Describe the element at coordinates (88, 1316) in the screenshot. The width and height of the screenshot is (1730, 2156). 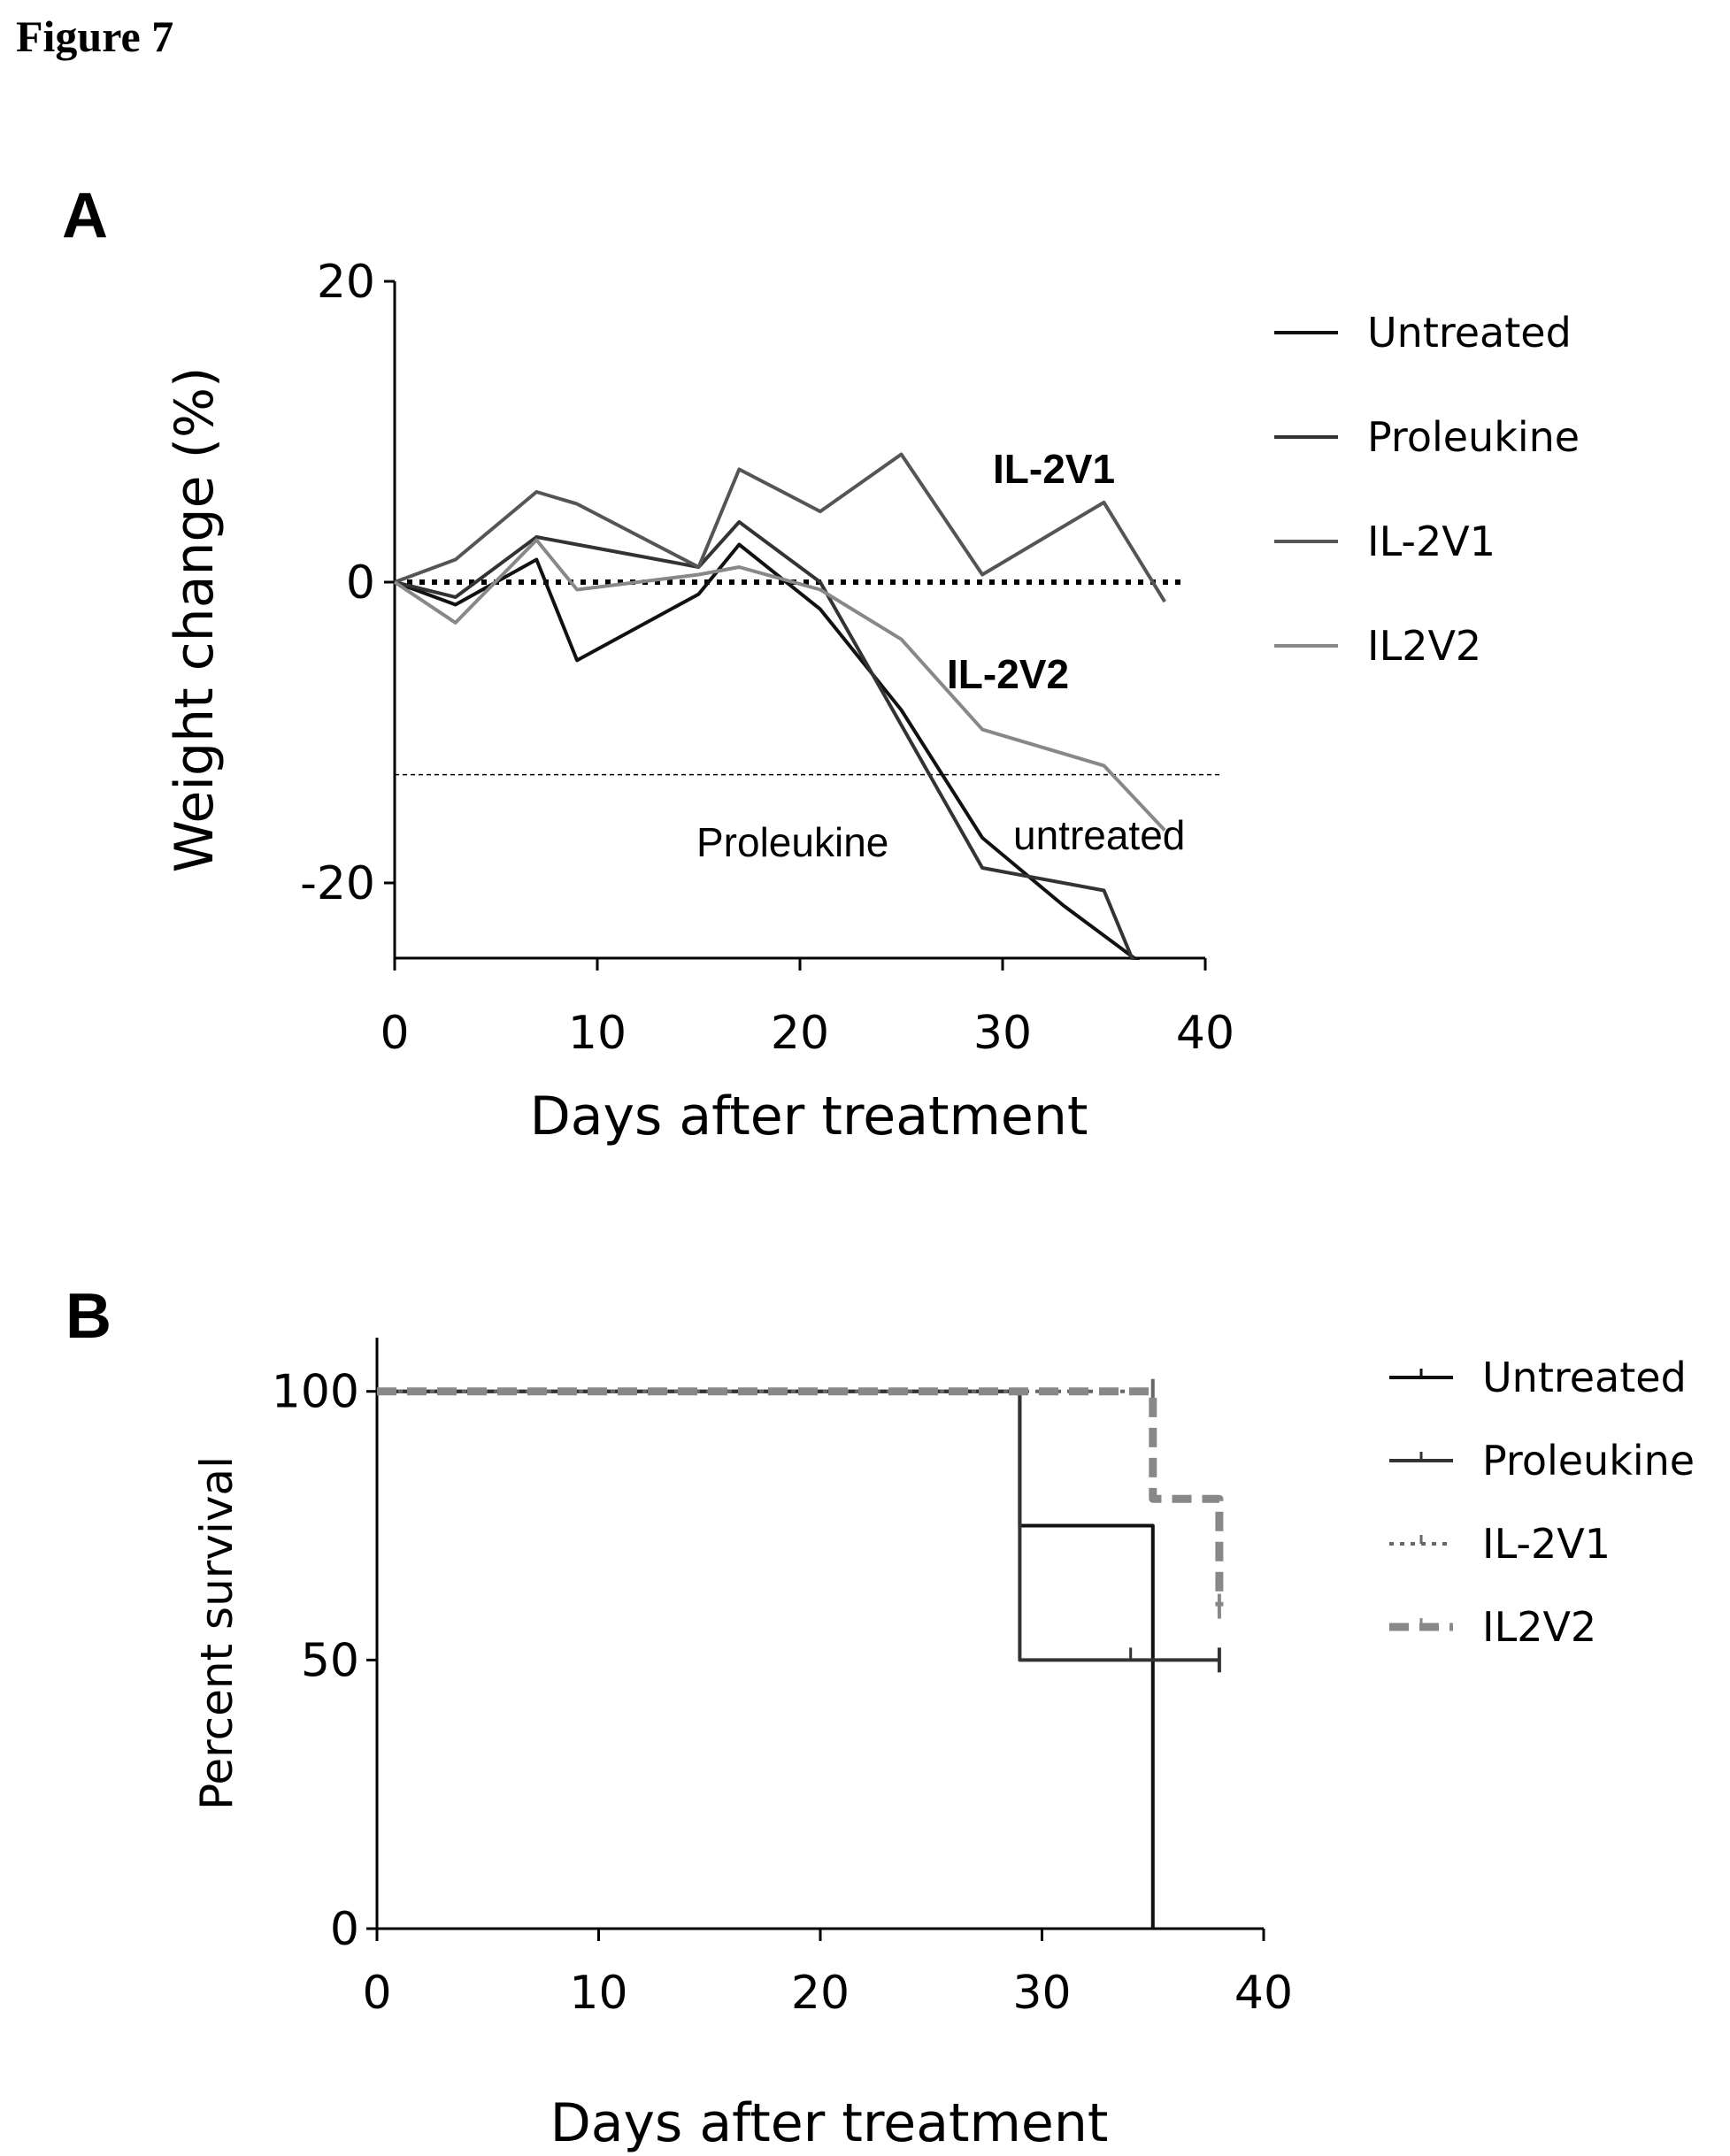
I see `panel-letter-b: B` at that location.